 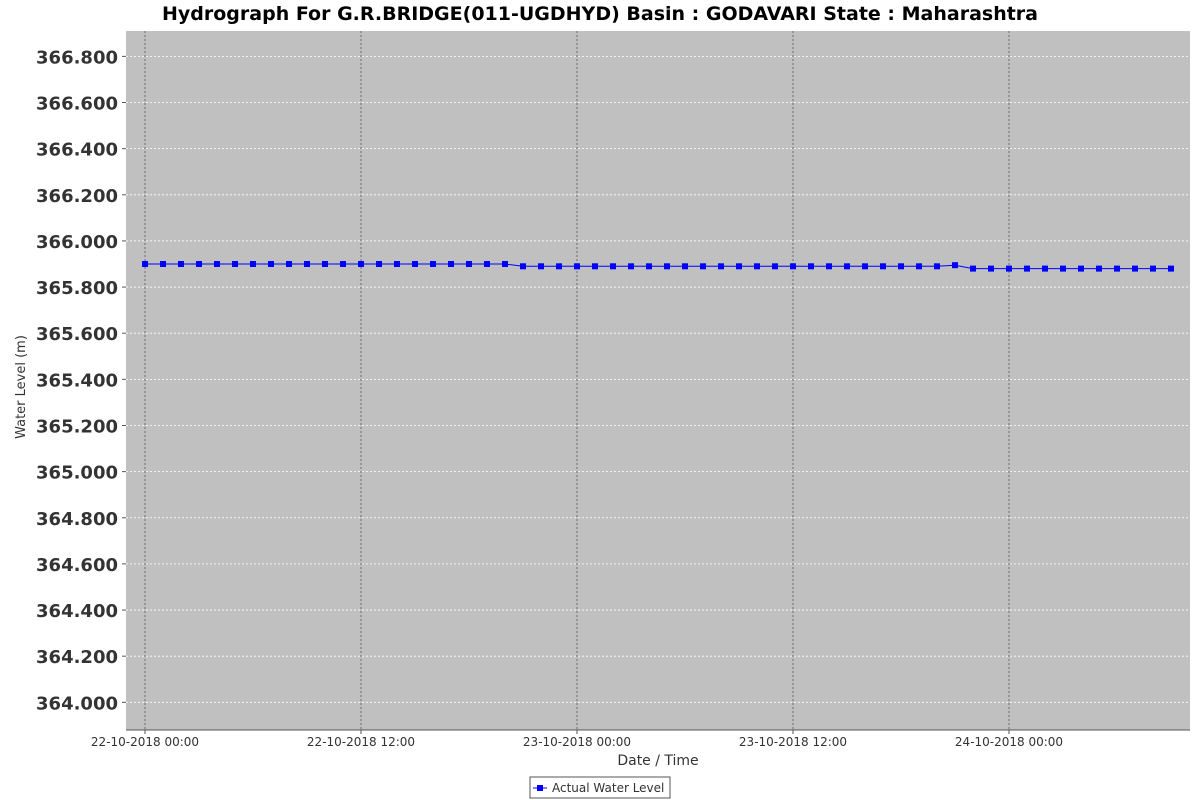 I want to click on y-tick-label: 366.200, so click(x=77, y=196).